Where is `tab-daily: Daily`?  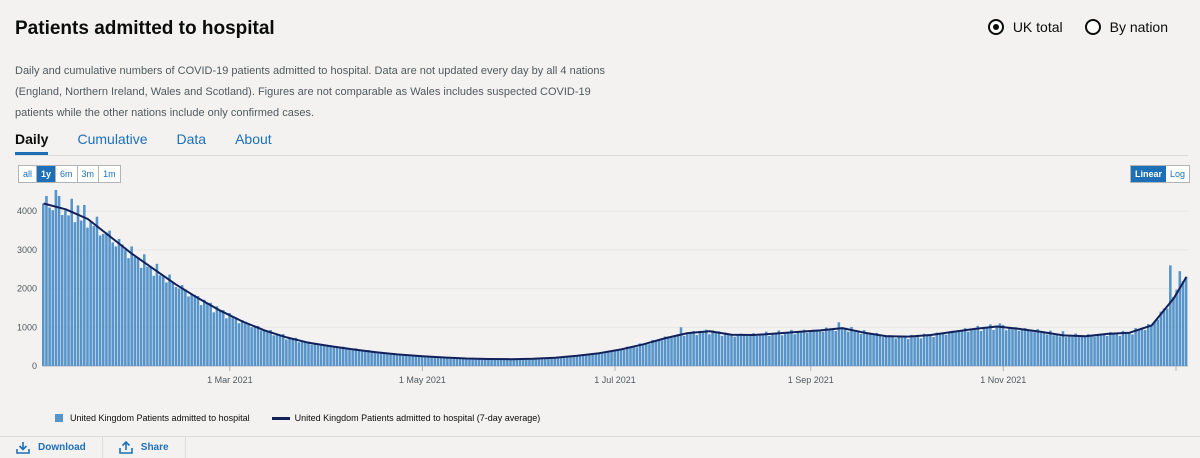 tab-daily: Daily is located at coordinates (32, 143).